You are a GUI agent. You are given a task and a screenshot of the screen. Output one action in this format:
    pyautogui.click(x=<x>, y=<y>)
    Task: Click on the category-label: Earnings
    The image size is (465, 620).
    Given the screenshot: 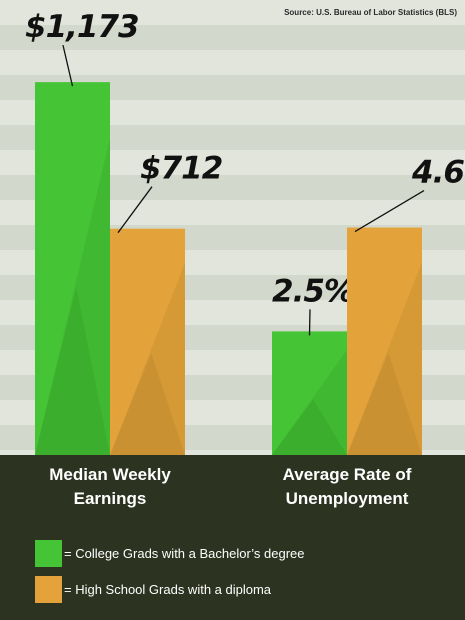 What is the action you would take?
    pyautogui.click(x=110, y=498)
    